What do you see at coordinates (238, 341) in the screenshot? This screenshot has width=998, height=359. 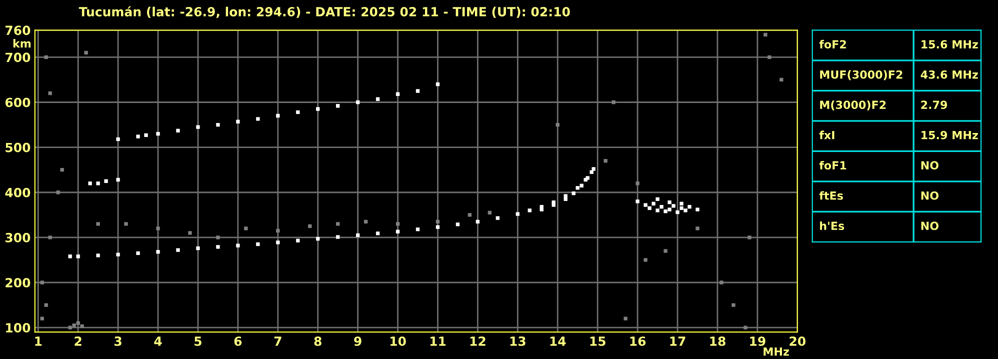 I see `x-tick-label: 6` at bounding box center [238, 341].